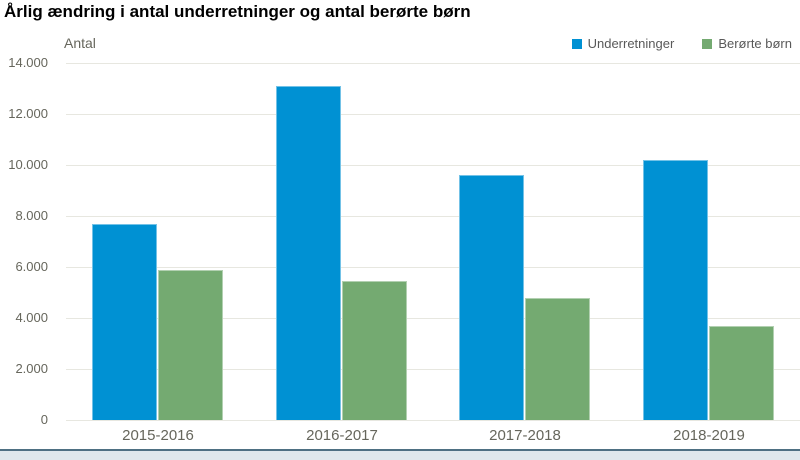  What do you see at coordinates (124, 322) in the screenshot?
I see `bar-underretninger-2015-2016` at bounding box center [124, 322].